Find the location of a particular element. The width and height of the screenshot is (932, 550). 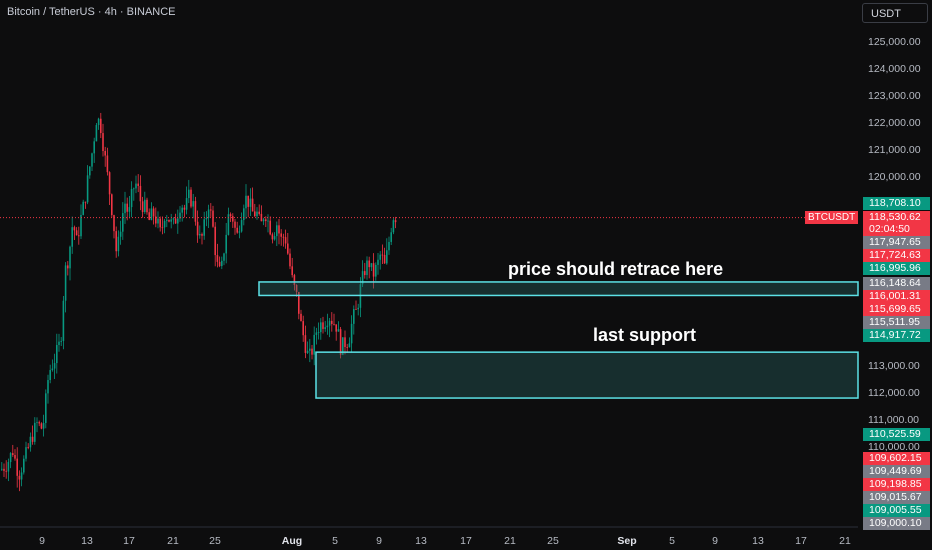

x-tick-label: 9 is located at coordinates (715, 541).